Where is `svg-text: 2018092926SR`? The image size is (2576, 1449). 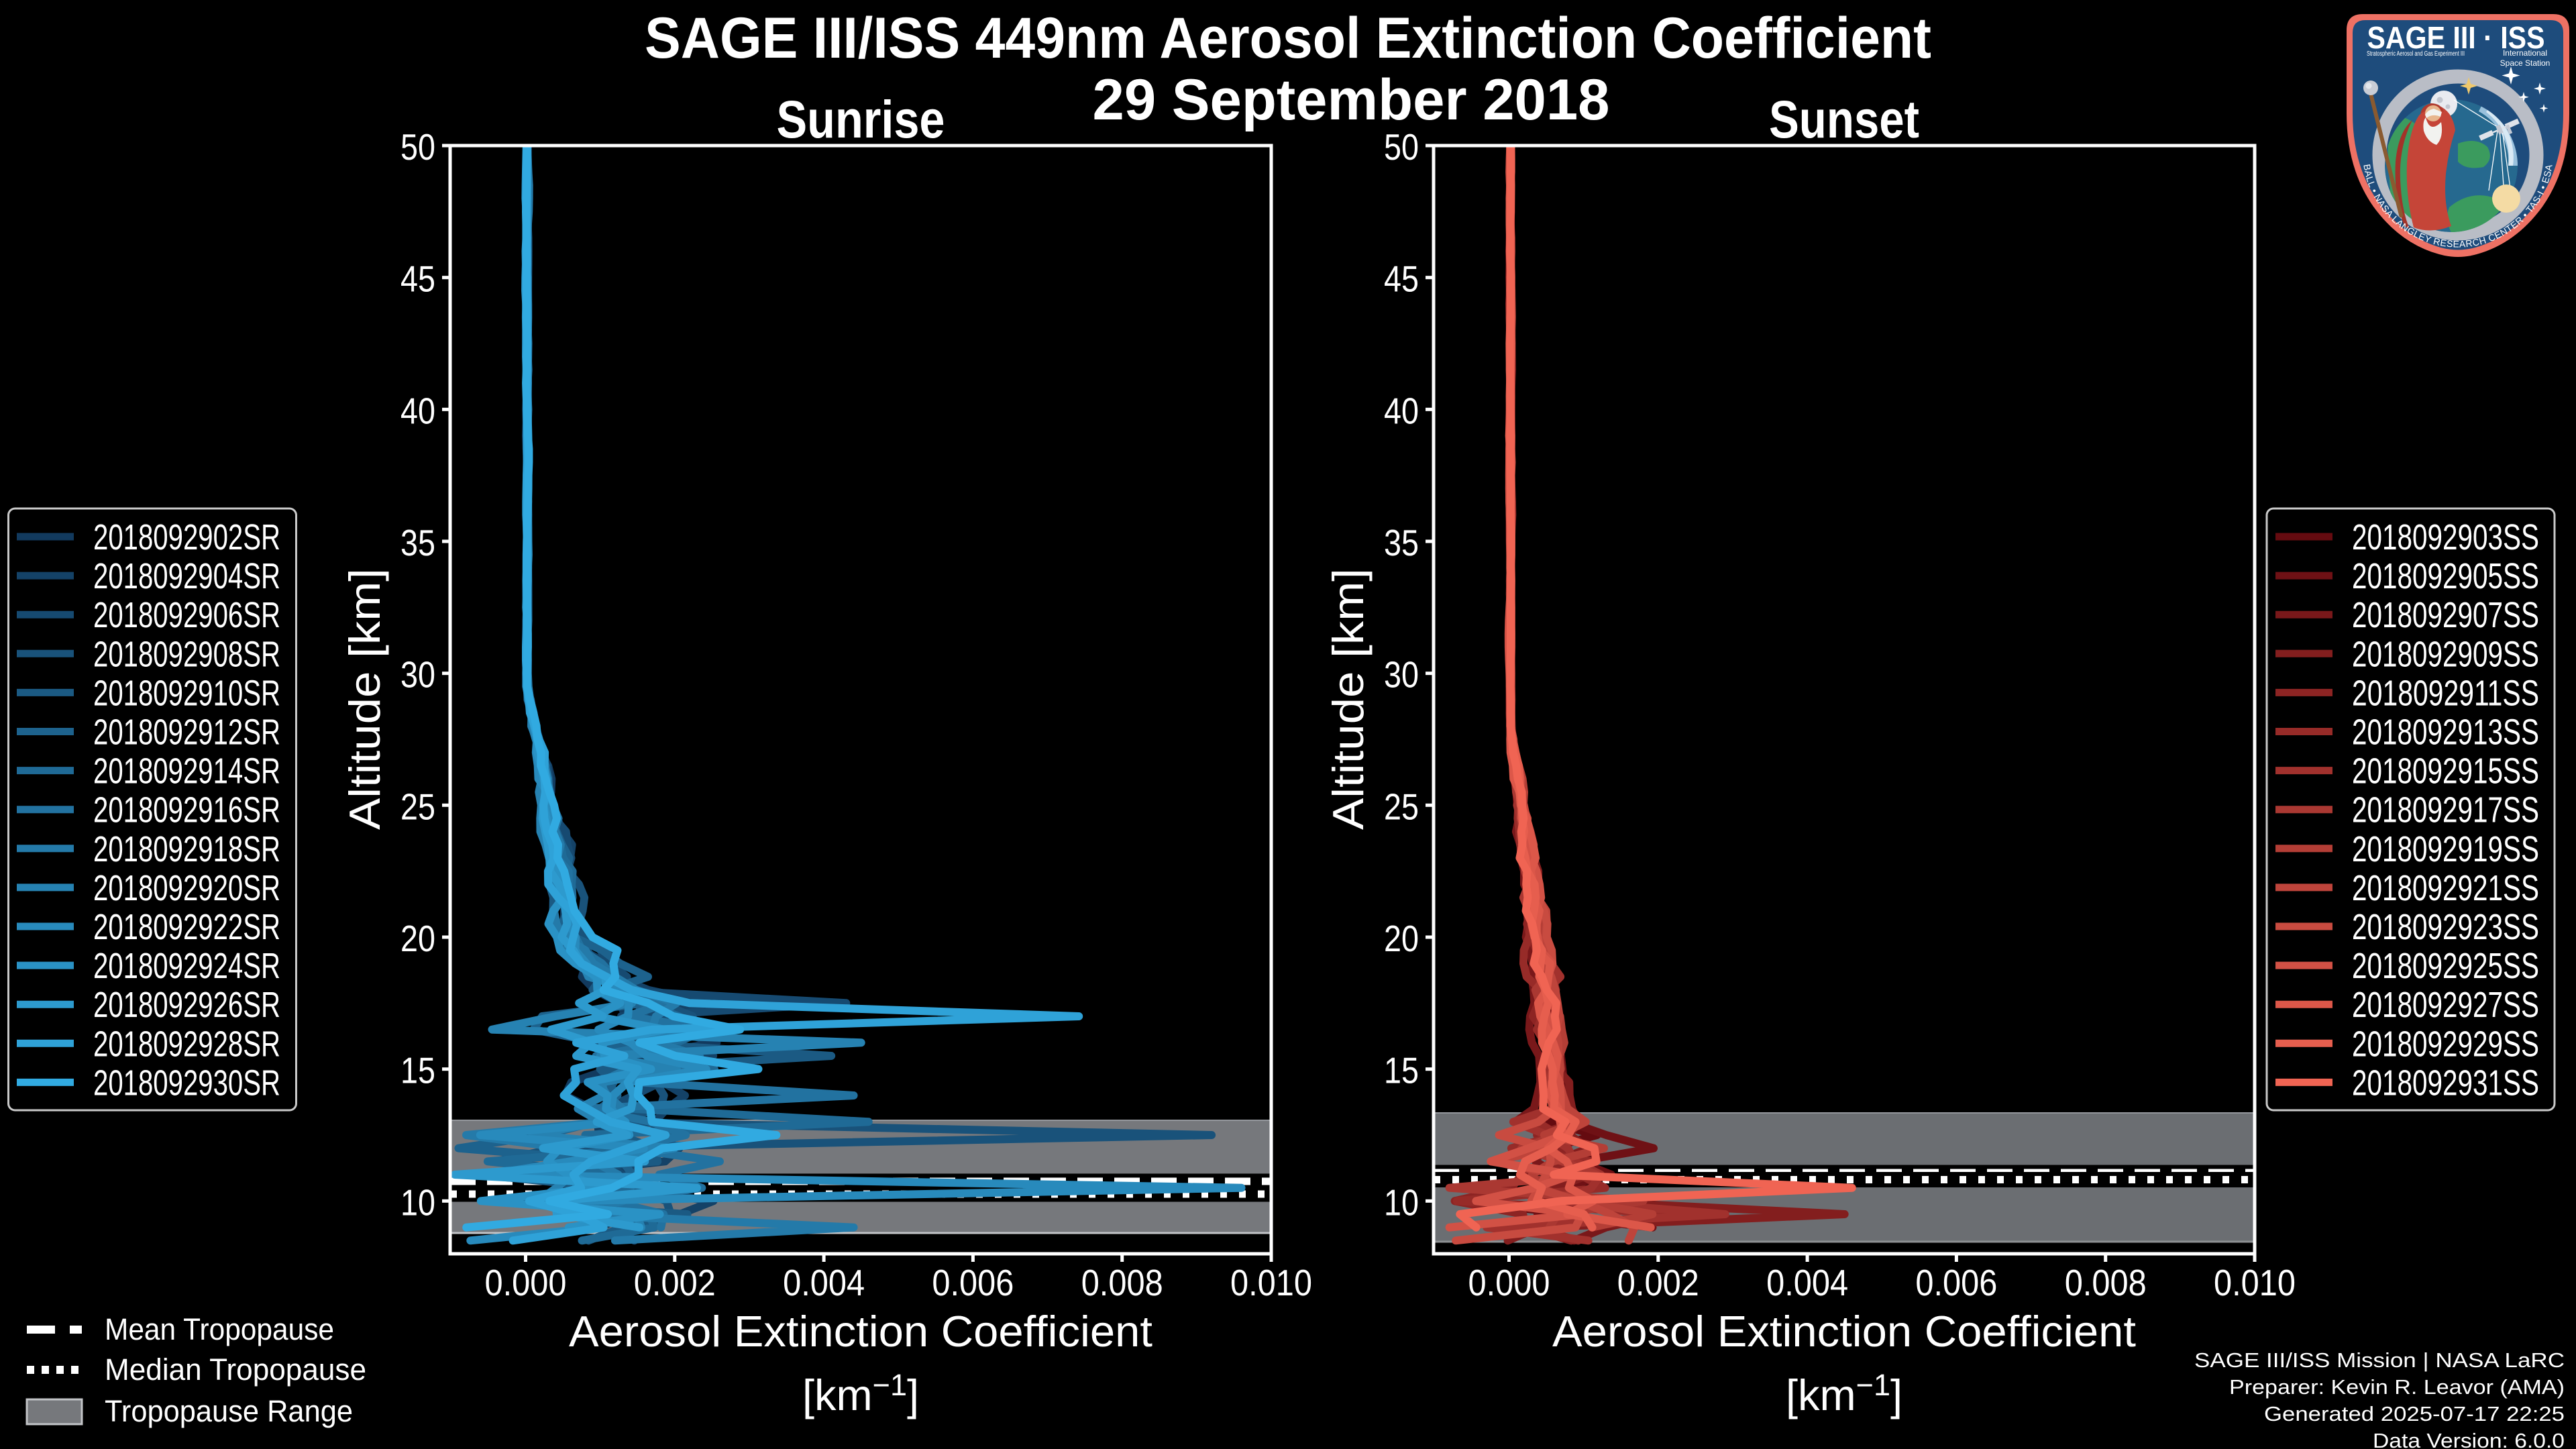
svg-text: 2018092926SR is located at coordinates (186, 1005).